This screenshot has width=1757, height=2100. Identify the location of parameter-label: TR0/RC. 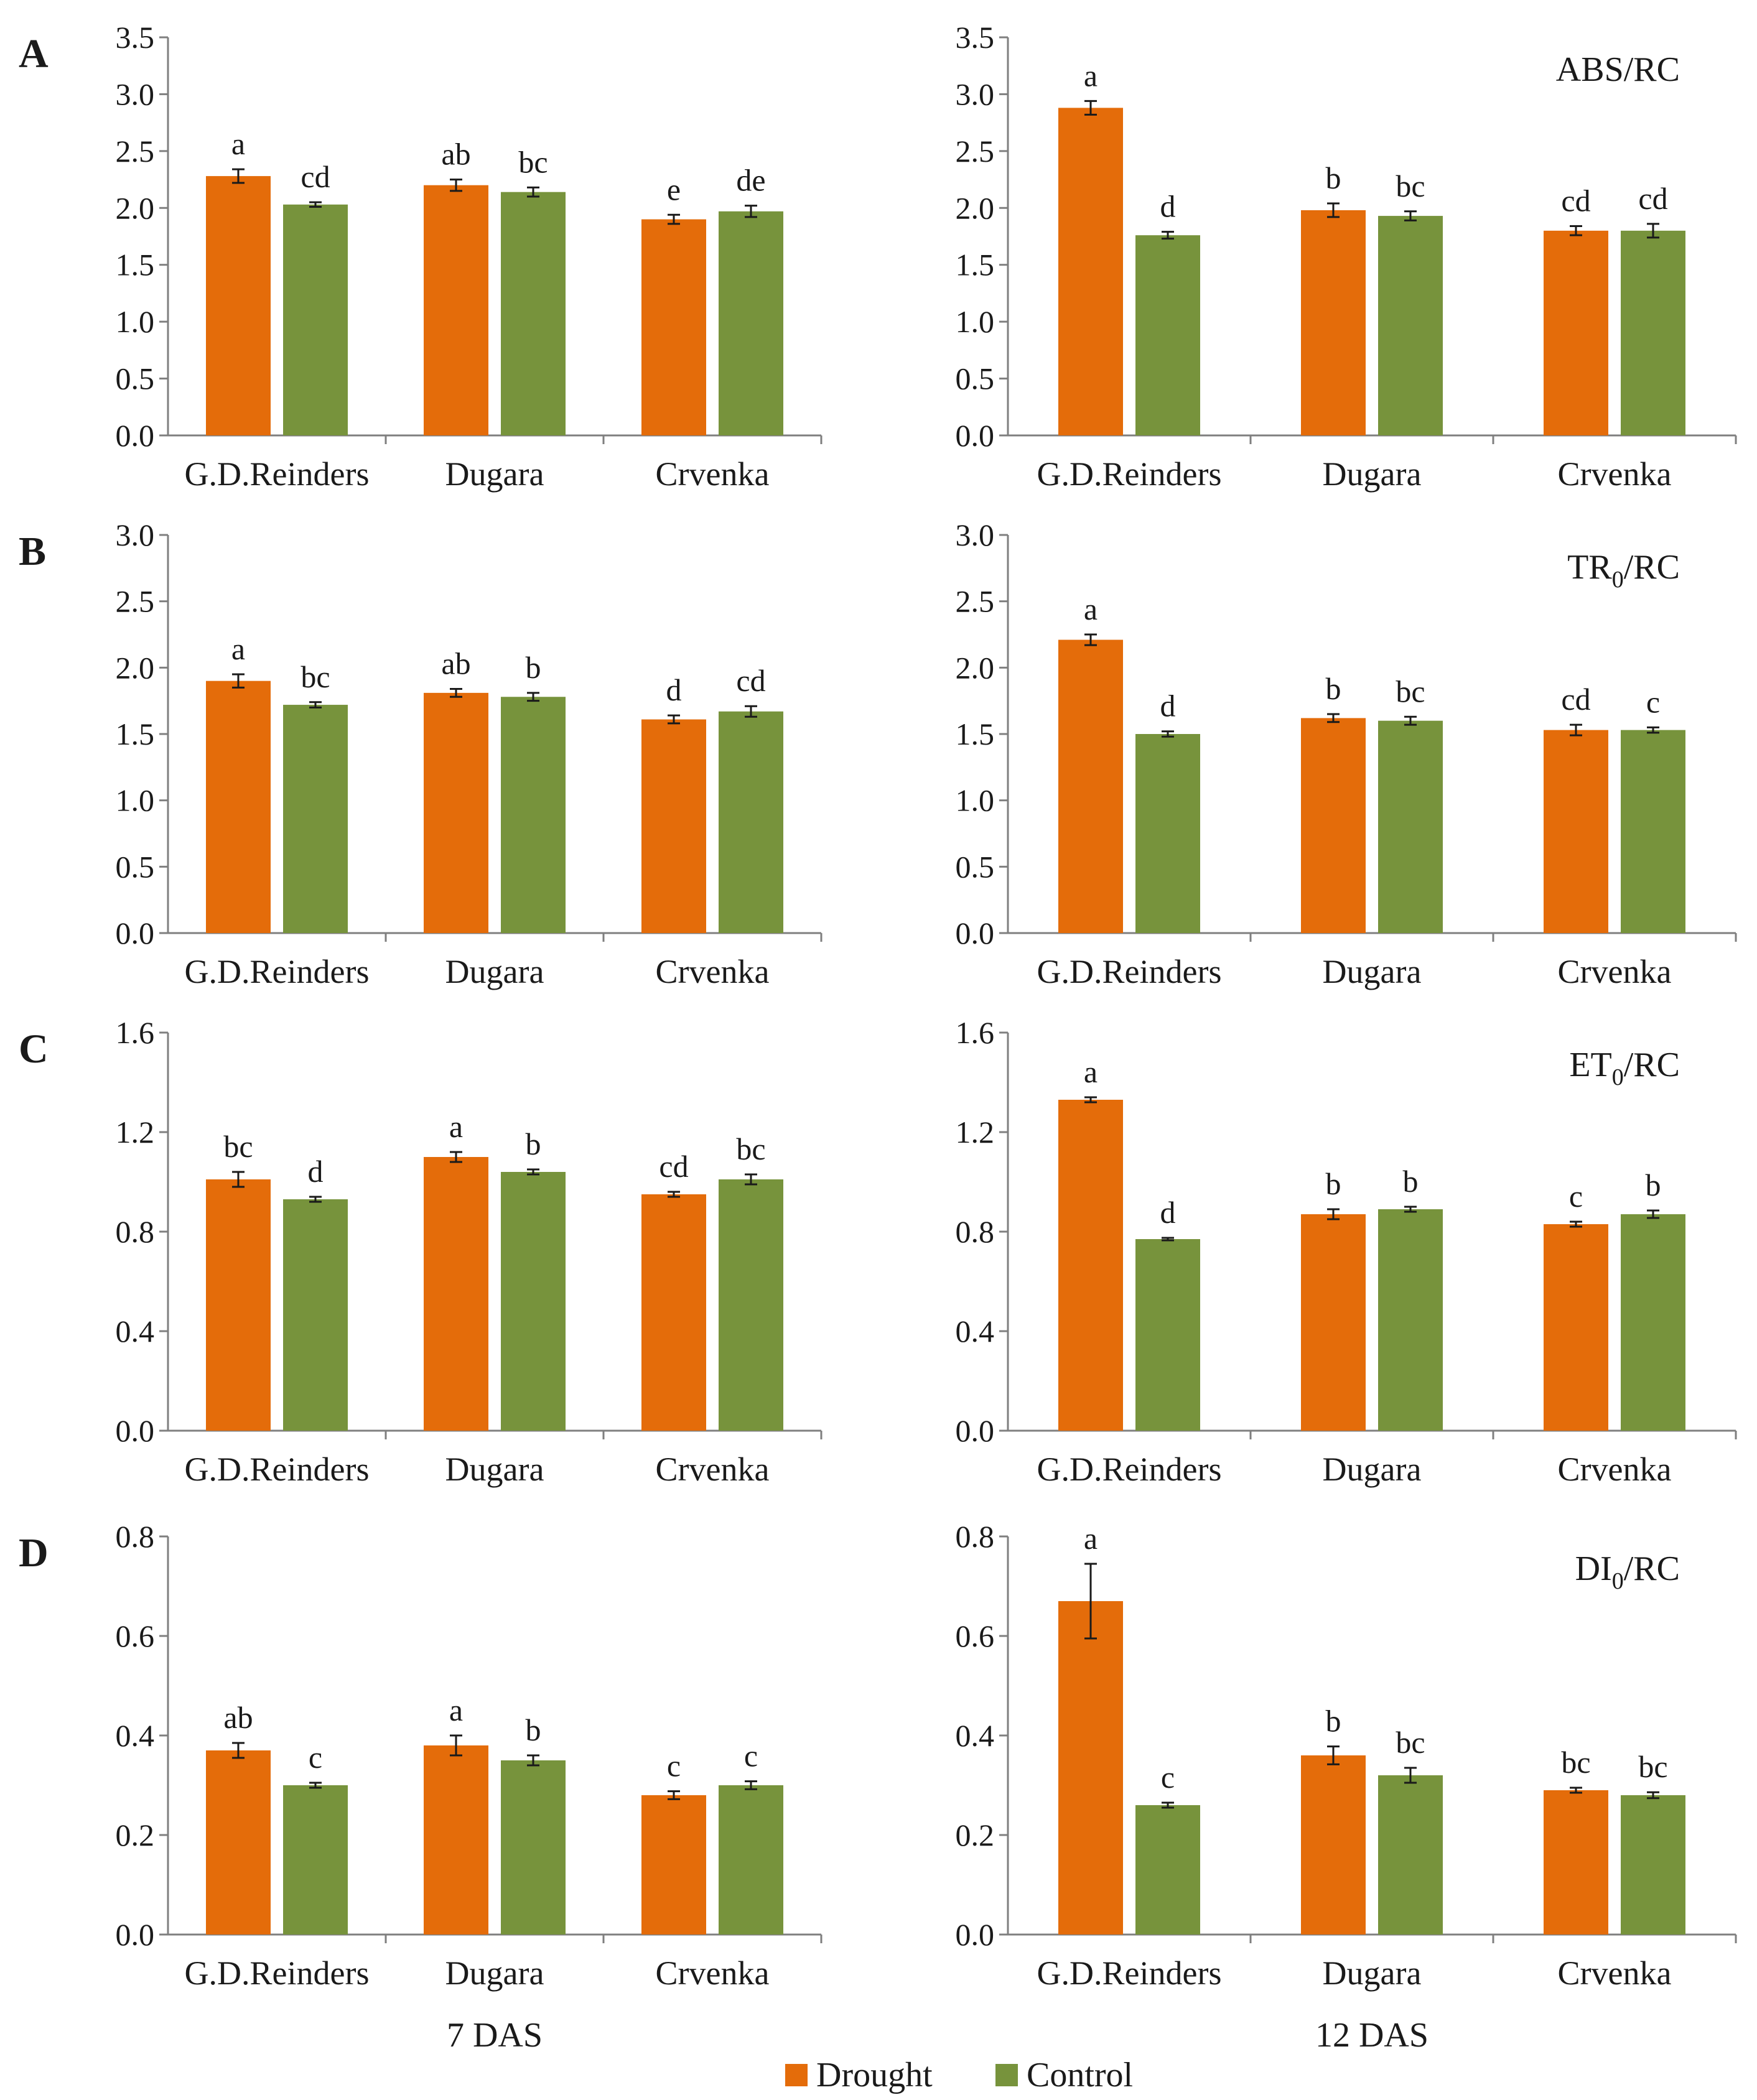
(1623, 571).